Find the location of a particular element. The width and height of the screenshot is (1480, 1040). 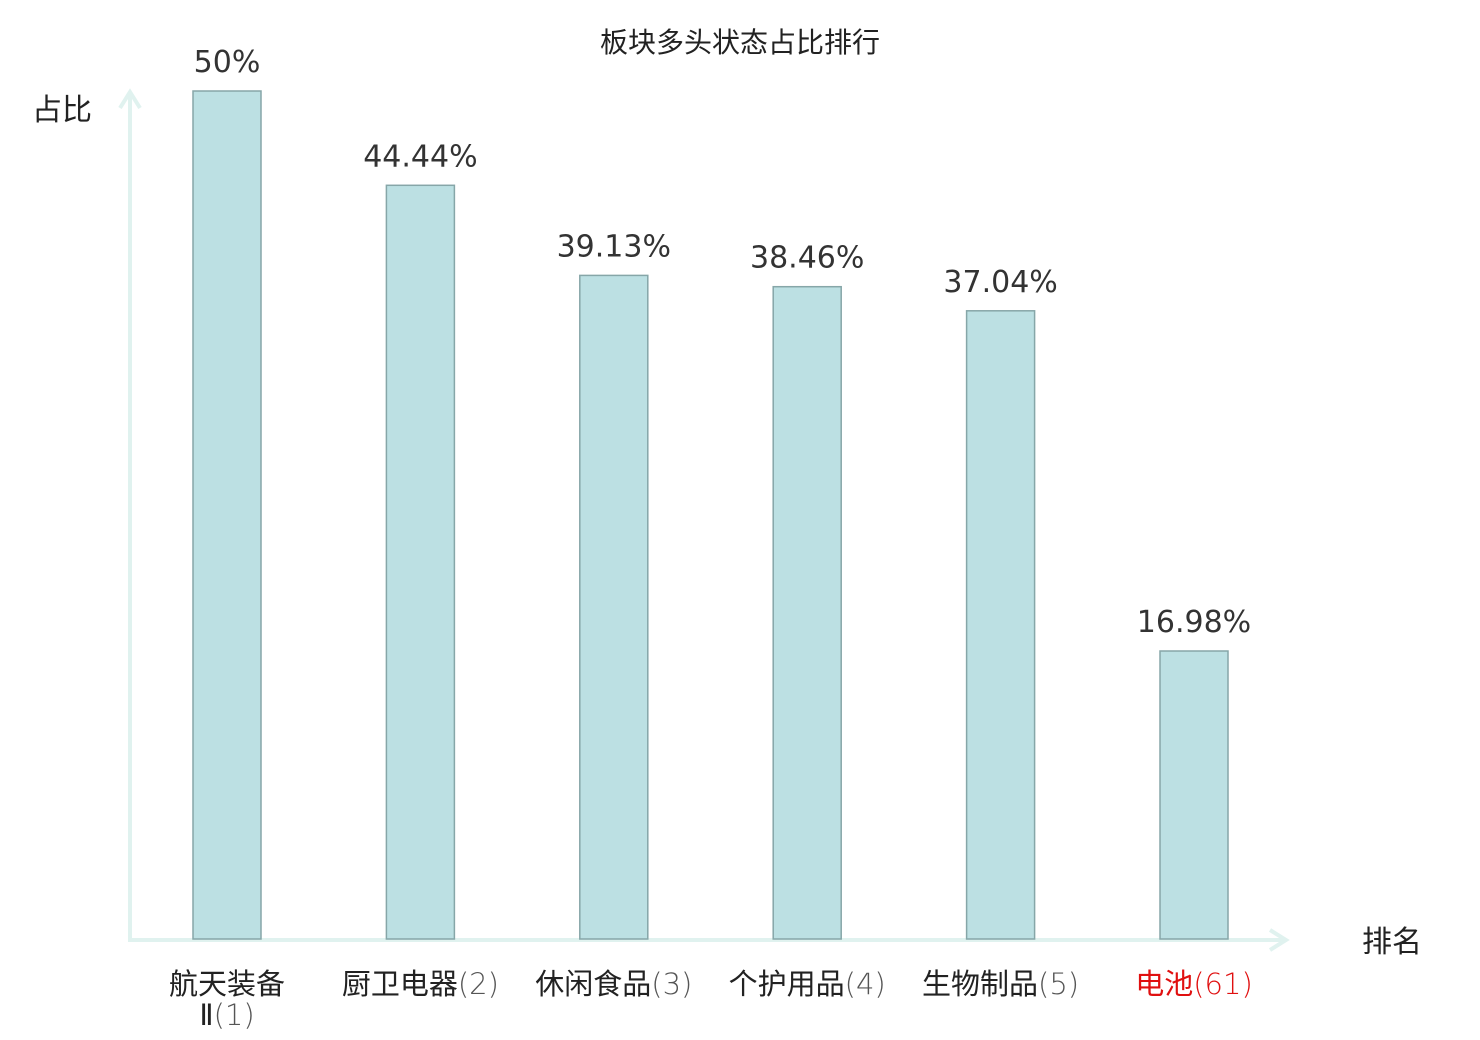

category-label-6: 电池(61) is located at coordinates (1194, 984).